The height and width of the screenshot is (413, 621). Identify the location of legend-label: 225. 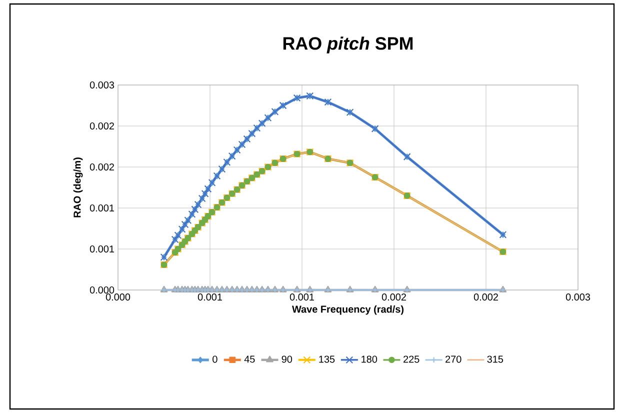
(412, 359).